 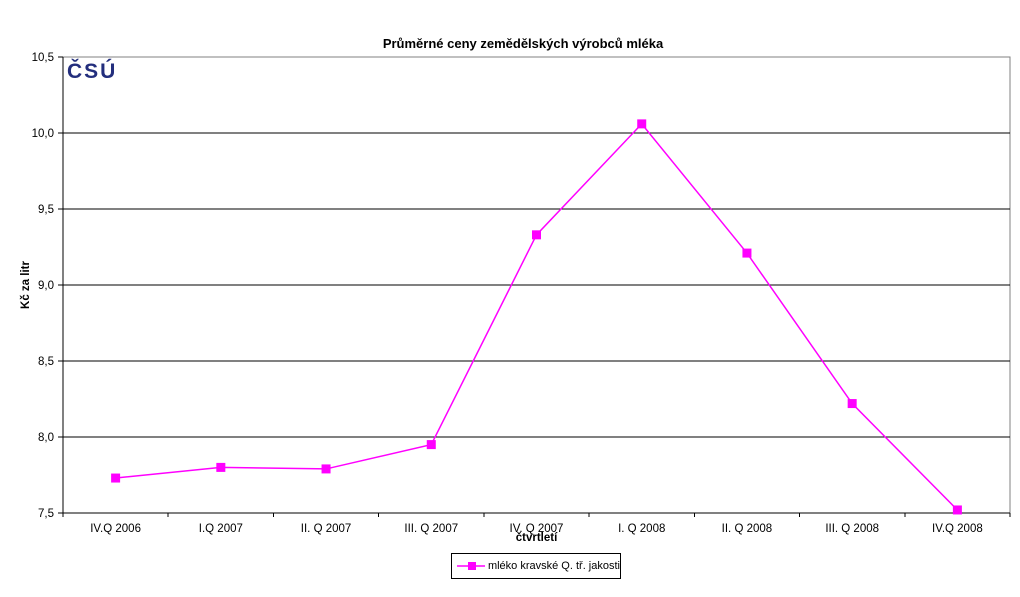 I want to click on chart-title: Průměrné ceny zemědělských výrobců mléka, so click(x=523, y=43).